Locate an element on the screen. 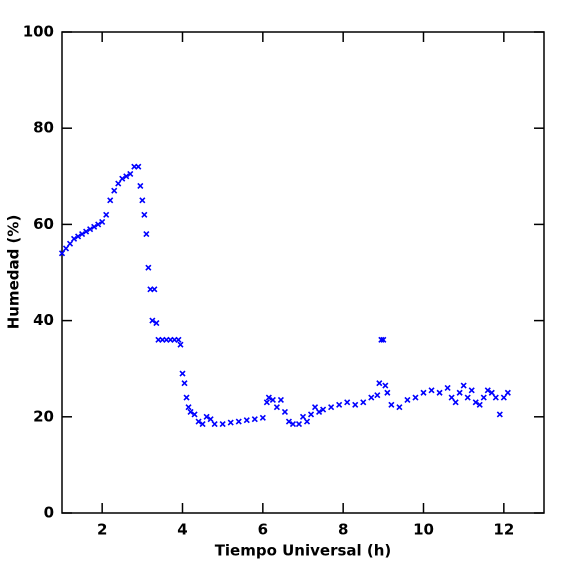 This screenshot has height=574, width=574. y-tick-label: 60 is located at coordinates (43, 224).